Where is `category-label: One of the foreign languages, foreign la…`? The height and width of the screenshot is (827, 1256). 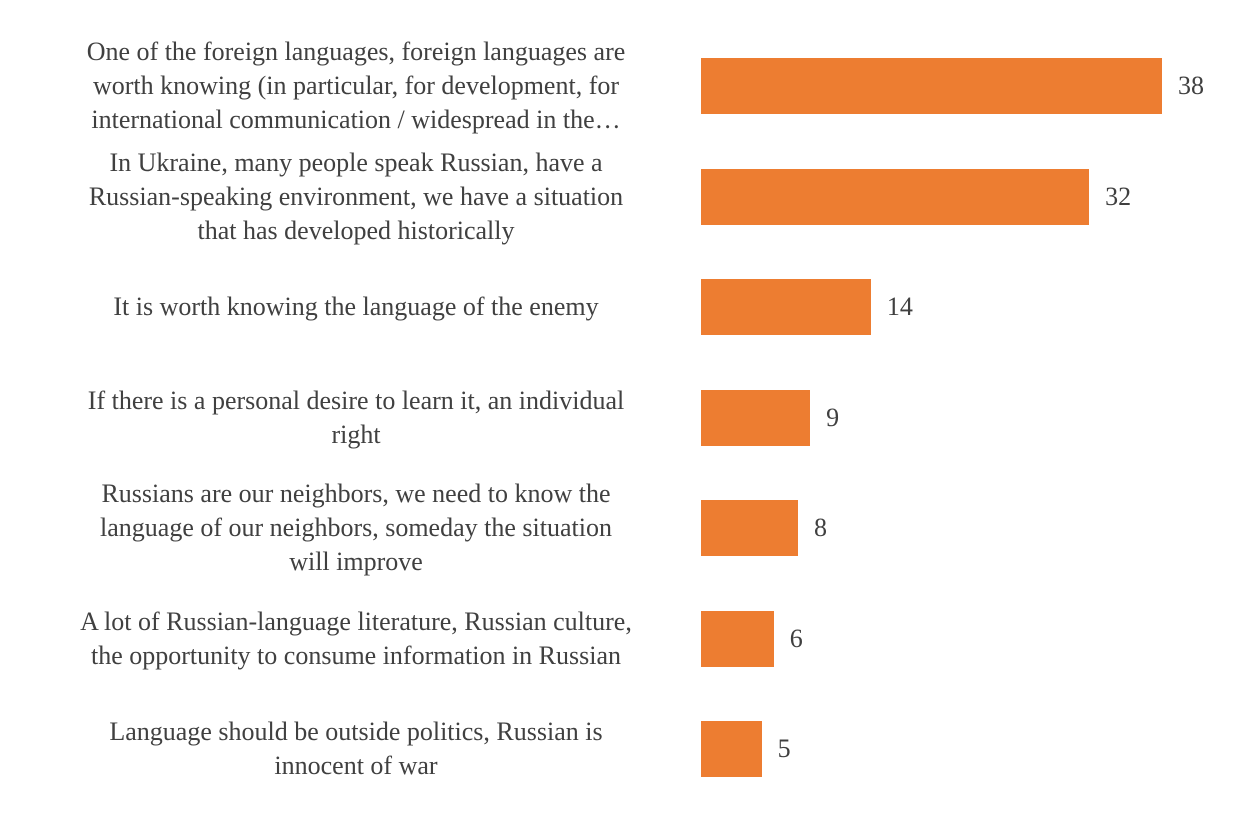 category-label: One of the foreign languages, foreign la… is located at coordinates (356, 85).